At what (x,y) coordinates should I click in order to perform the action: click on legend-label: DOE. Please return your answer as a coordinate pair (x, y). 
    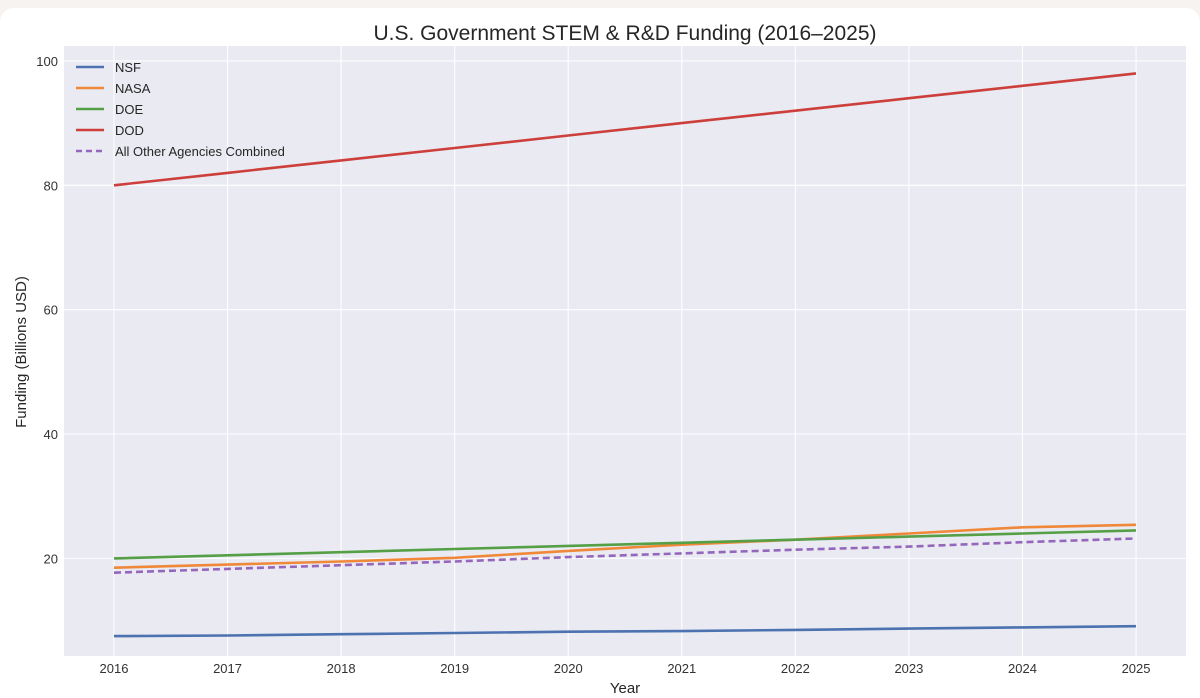
    Looking at the image, I should click on (129, 109).